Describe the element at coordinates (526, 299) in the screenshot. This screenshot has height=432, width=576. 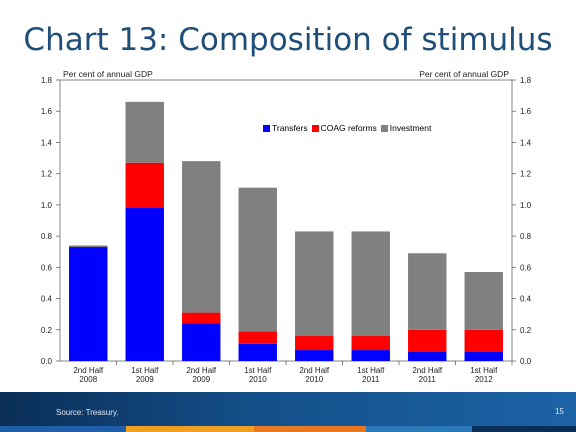
I see `y-tick-label-right: 0.4` at that location.